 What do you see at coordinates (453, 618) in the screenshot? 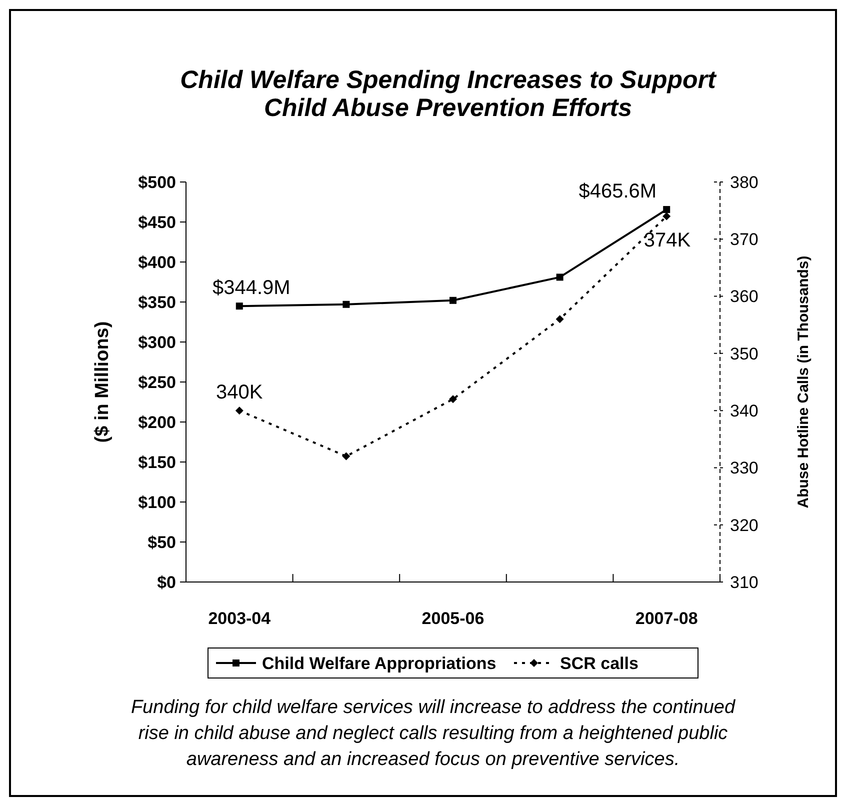
I see `x-tick-label: 2005-06` at bounding box center [453, 618].